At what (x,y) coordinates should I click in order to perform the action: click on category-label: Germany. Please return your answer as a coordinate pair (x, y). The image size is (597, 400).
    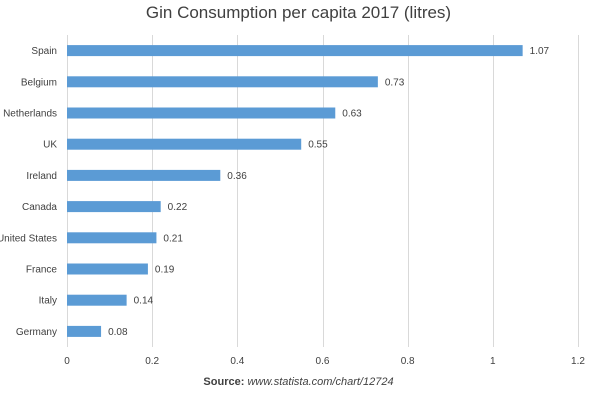
    Looking at the image, I should click on (36, 332).